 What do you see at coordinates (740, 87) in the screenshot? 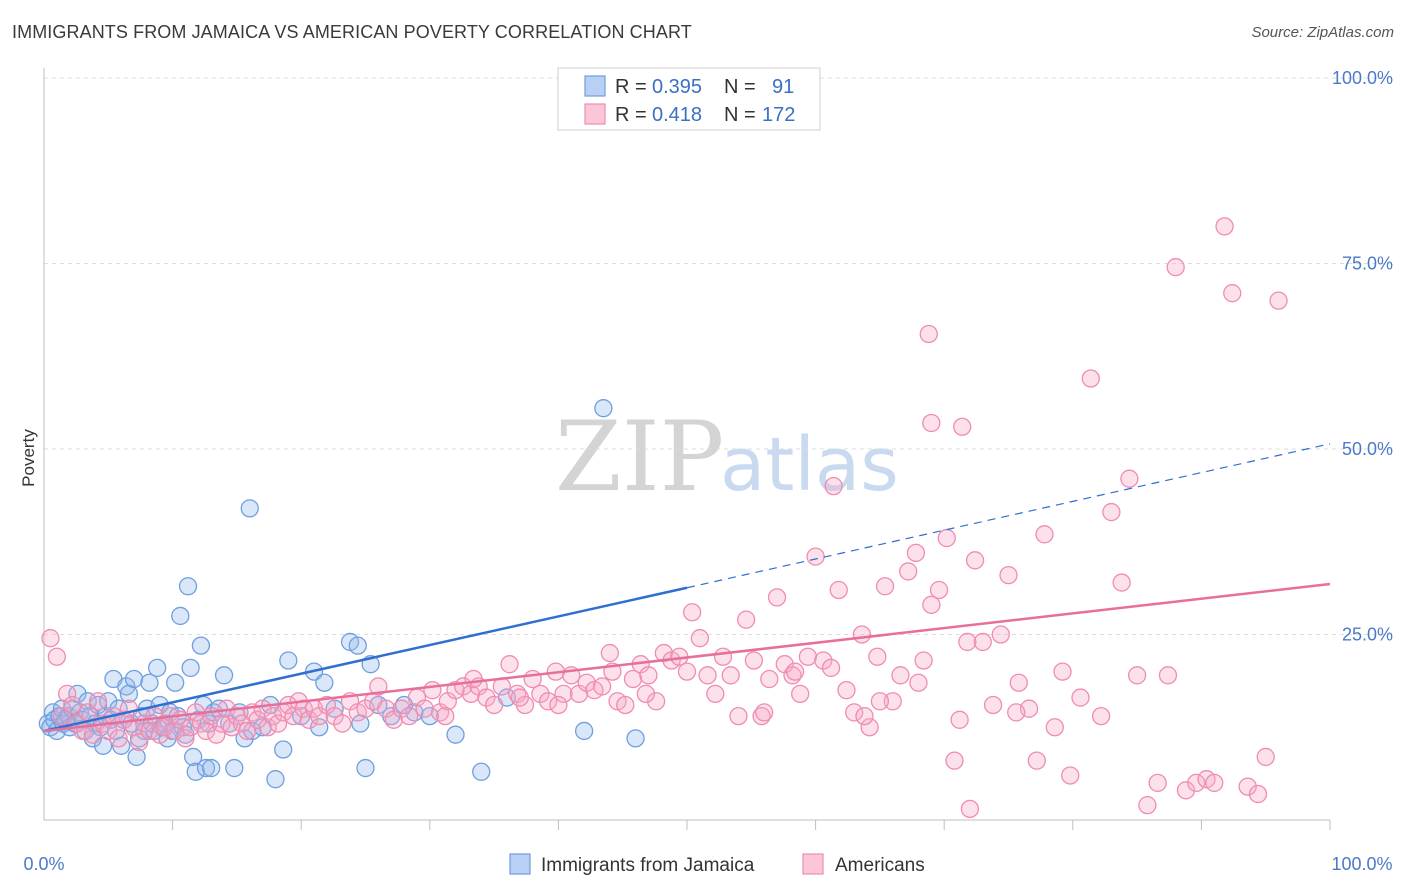
I see `legend-n-label-jamaica: N =` at bounding box center [740, 87].